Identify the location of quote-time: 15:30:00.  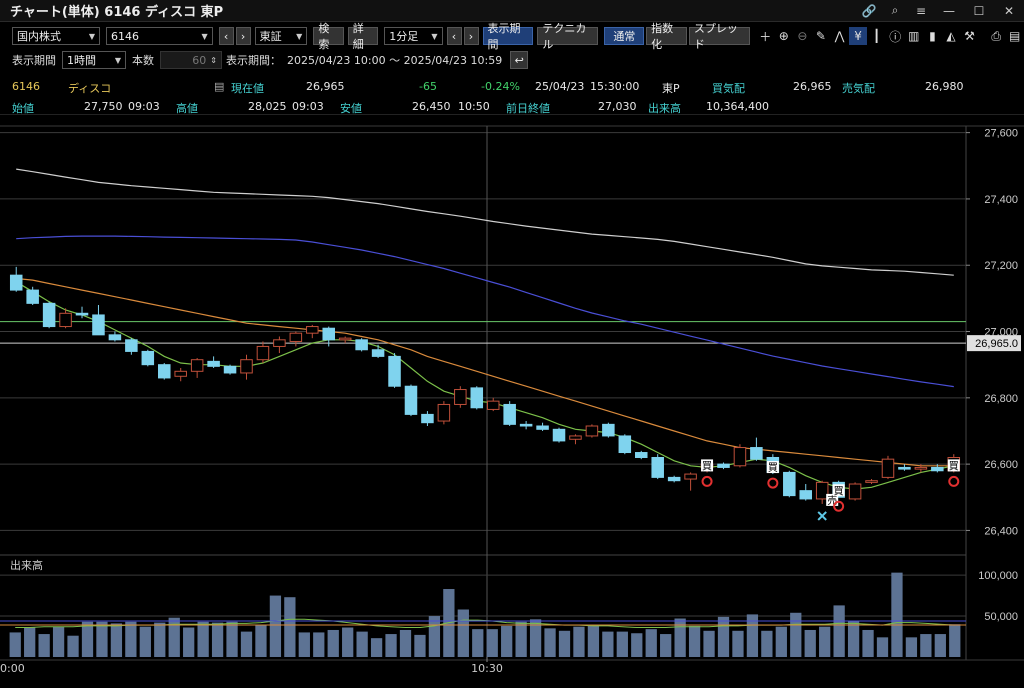
(615, 86).